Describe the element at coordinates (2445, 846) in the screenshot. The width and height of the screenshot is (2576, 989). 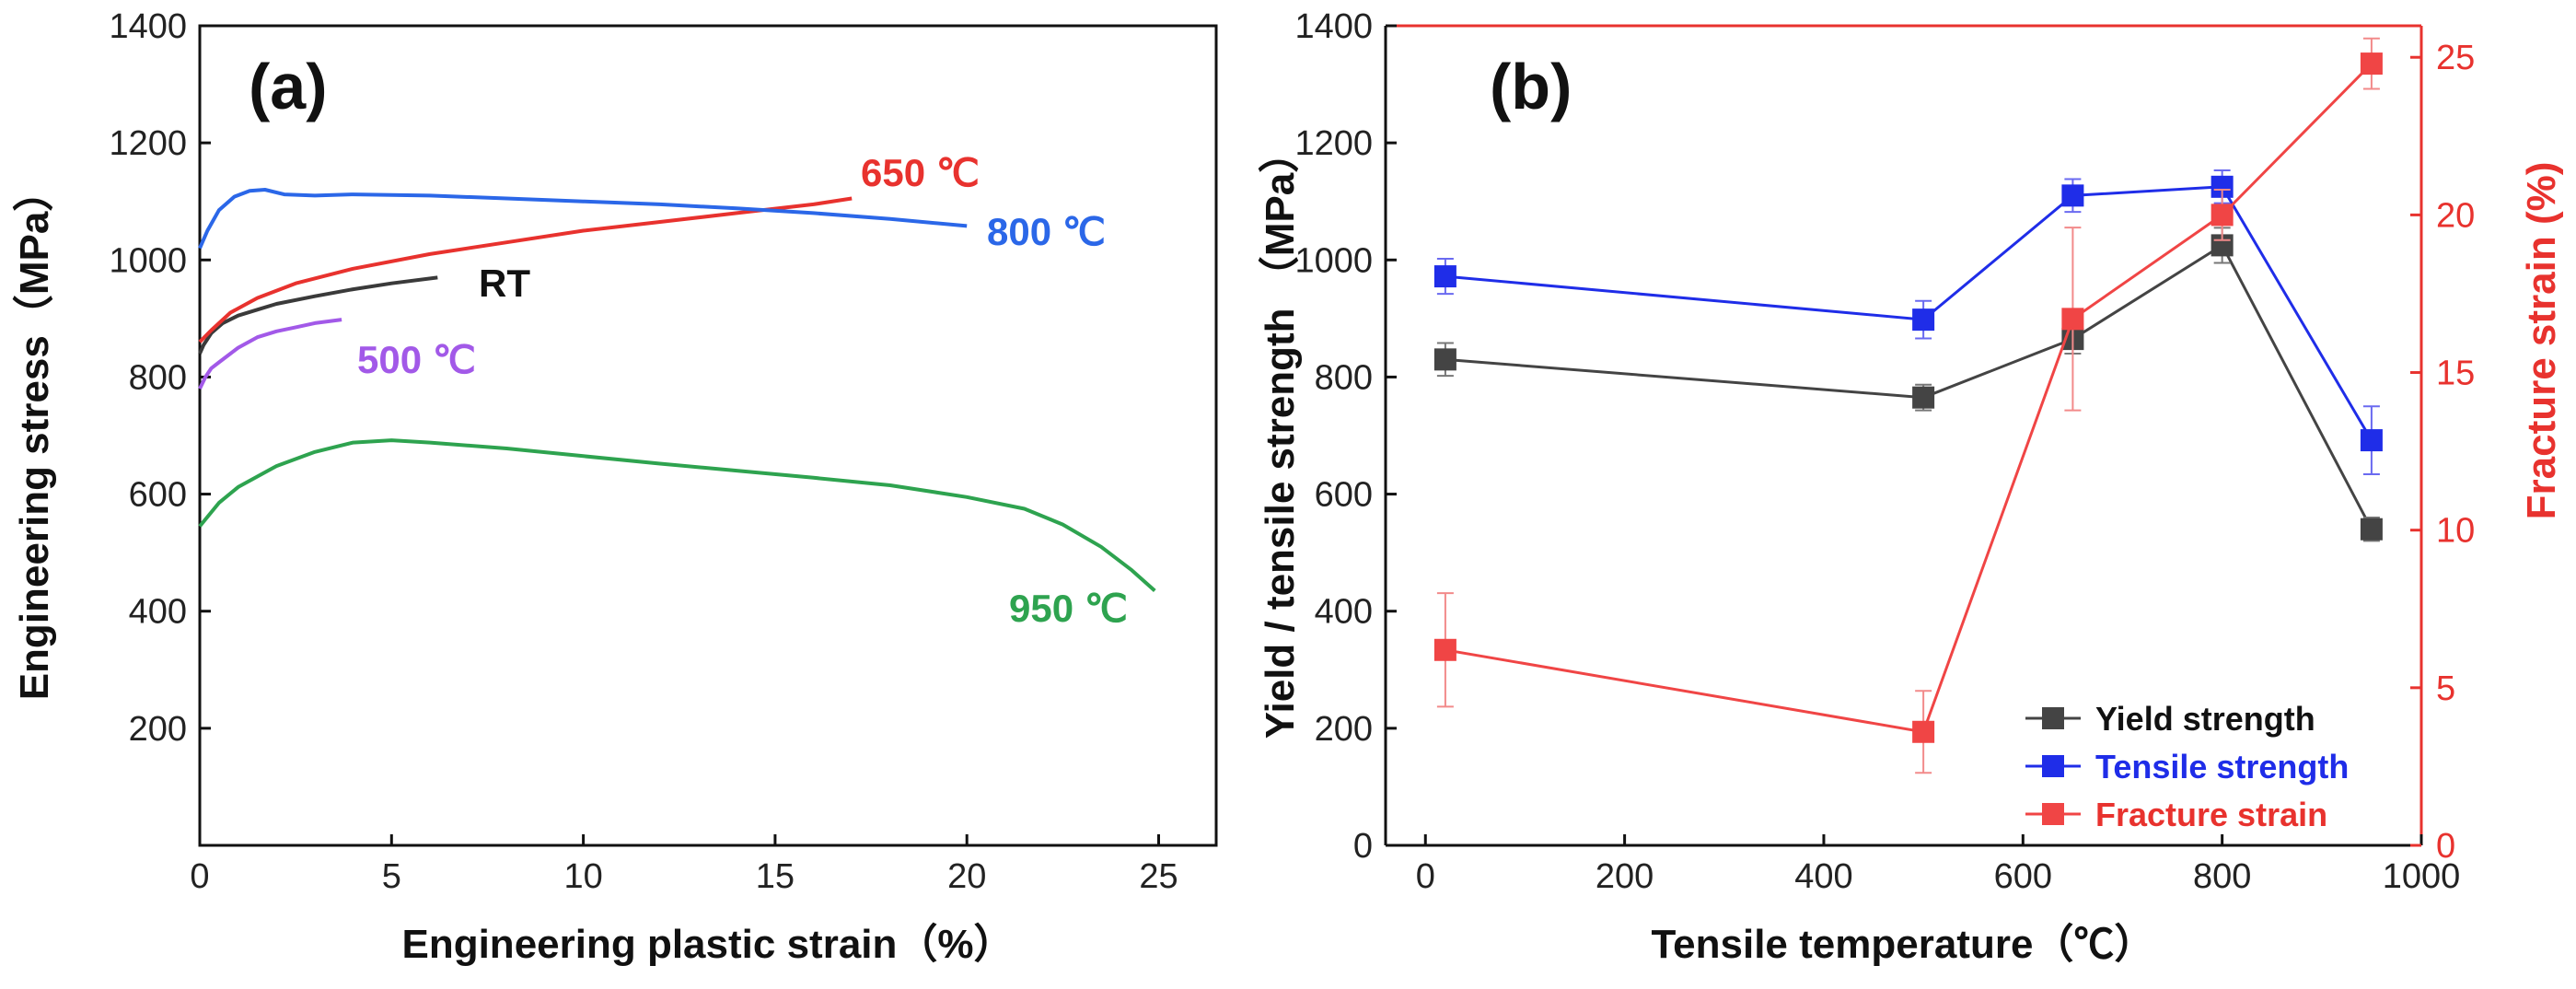
I see `panel-b-y2-tick-label: 0` at that location.